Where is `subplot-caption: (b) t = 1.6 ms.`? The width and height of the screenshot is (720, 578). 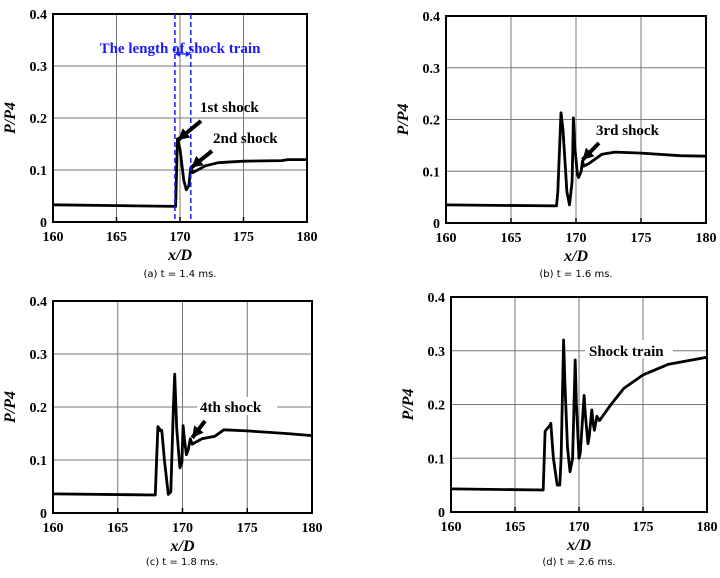 subplot-caption: (b) t = 1.6 ms. is located at coordinates (575, 274).